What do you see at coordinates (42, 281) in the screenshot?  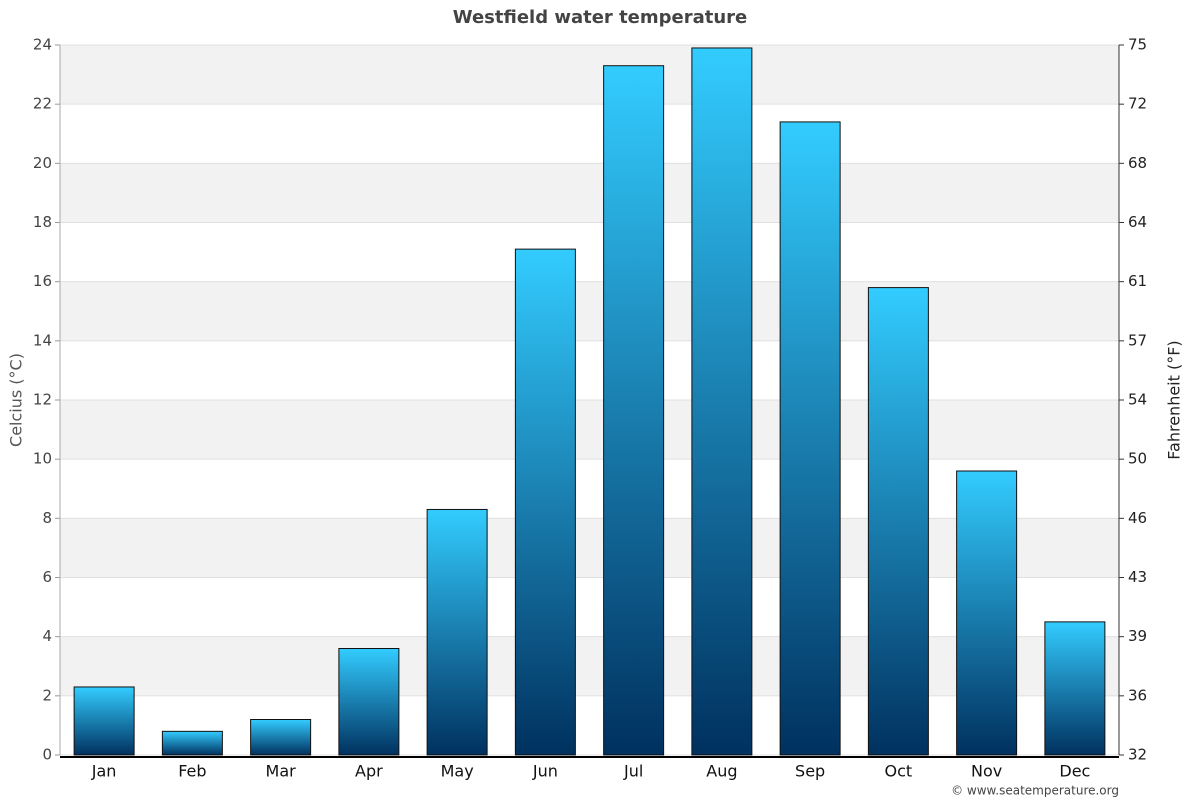 I see `y-tick-label: 16` at bounding box center [42, 281].